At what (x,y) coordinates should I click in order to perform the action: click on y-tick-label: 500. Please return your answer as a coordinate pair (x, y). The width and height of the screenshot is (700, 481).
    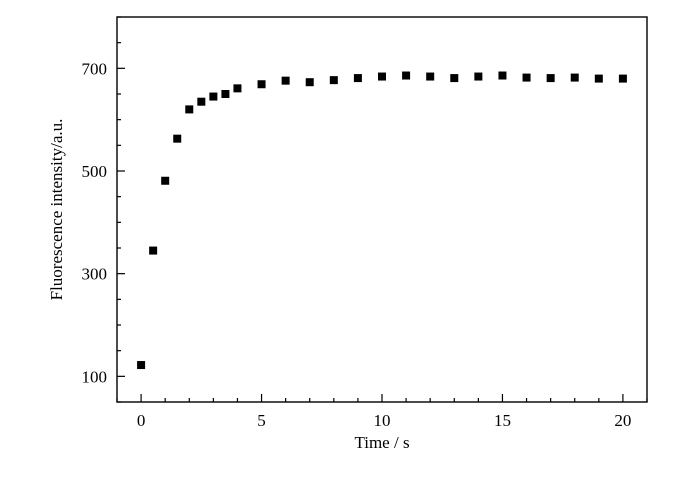
    Looking at the image, I should click on (95, 171).